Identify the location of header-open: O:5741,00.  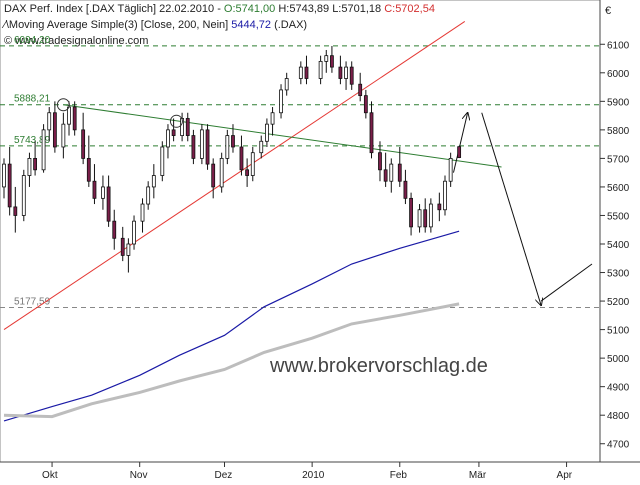
(249, 9).